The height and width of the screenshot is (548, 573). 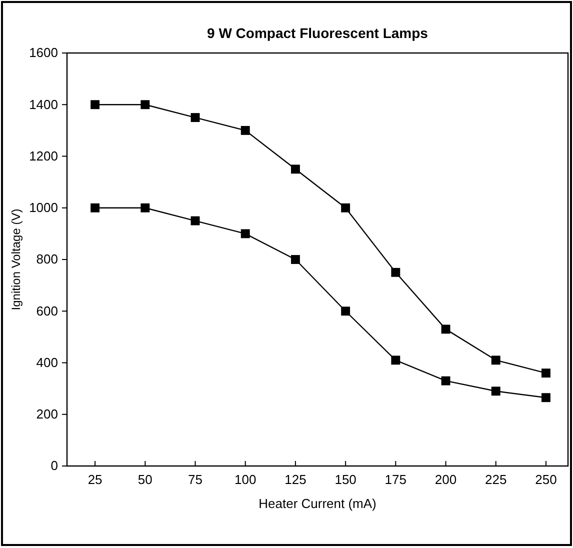 I want to click on x-tick-label: 150, so click(x=345, y=480).